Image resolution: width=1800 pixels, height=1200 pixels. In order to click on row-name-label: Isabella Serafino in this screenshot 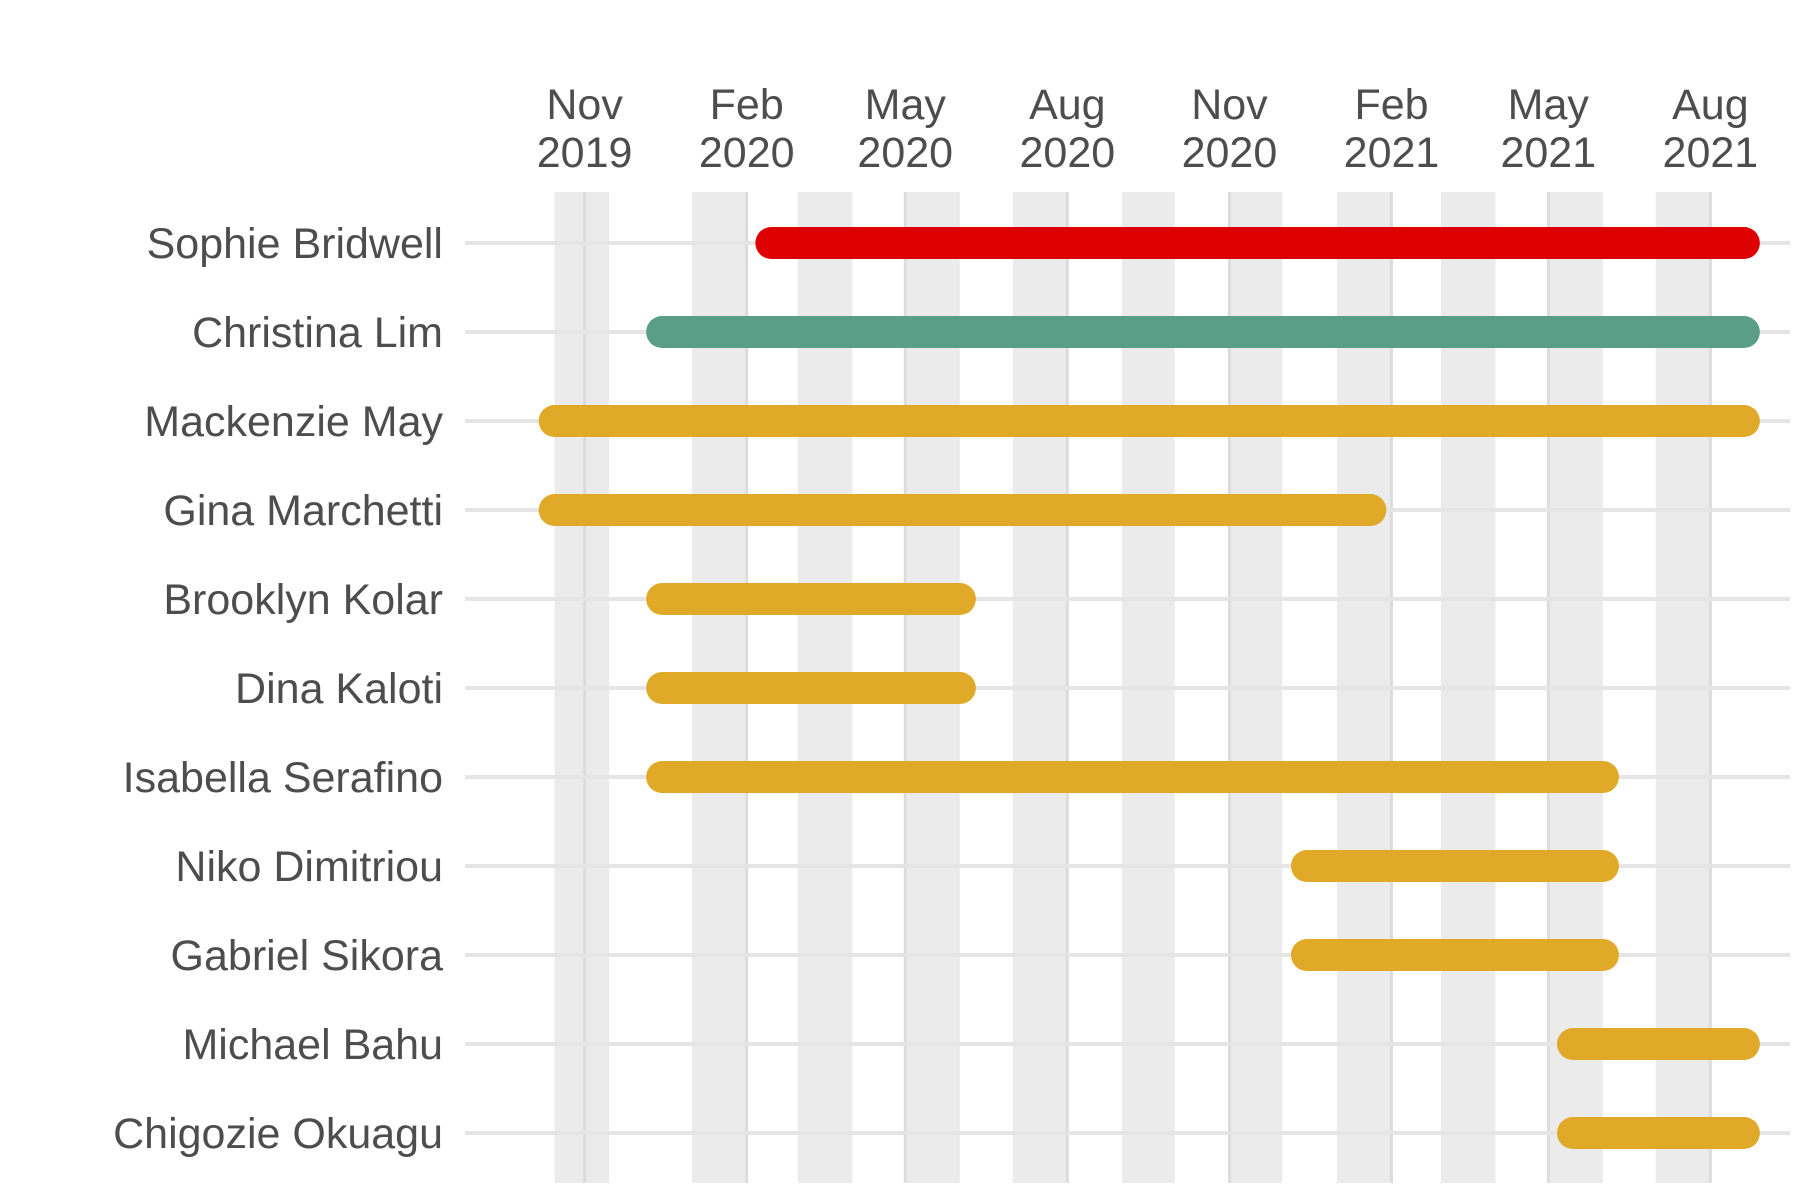, I will do `click(283, 778)`.